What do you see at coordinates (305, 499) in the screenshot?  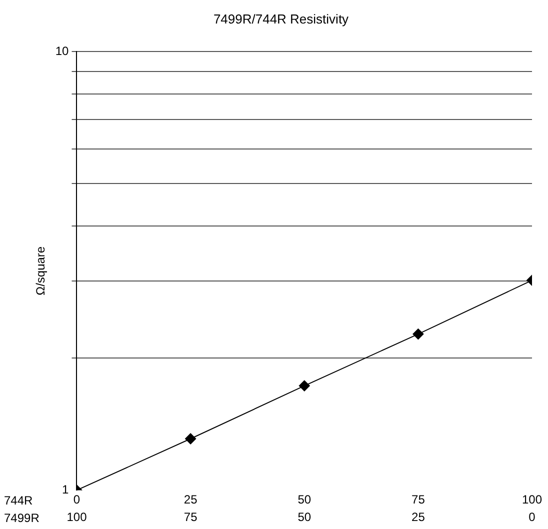 I see `x-tick-label: 50` at bounding box center [305, 499].